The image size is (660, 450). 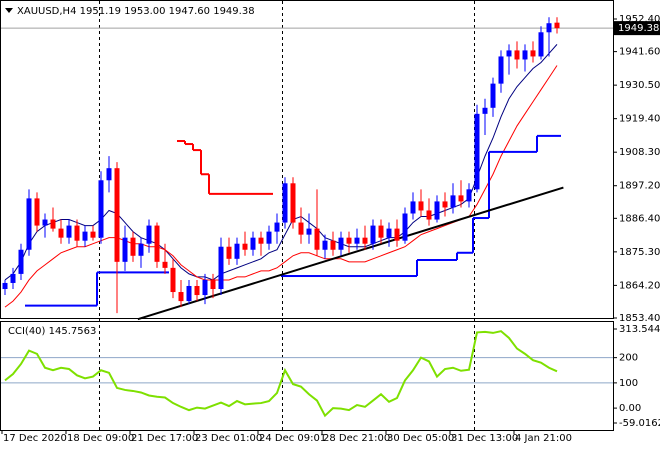 What do you see at coordinates (639, 85) in the screenshot?
I see `y-tick-label: 1930.50` at bounding box center [639, 85].